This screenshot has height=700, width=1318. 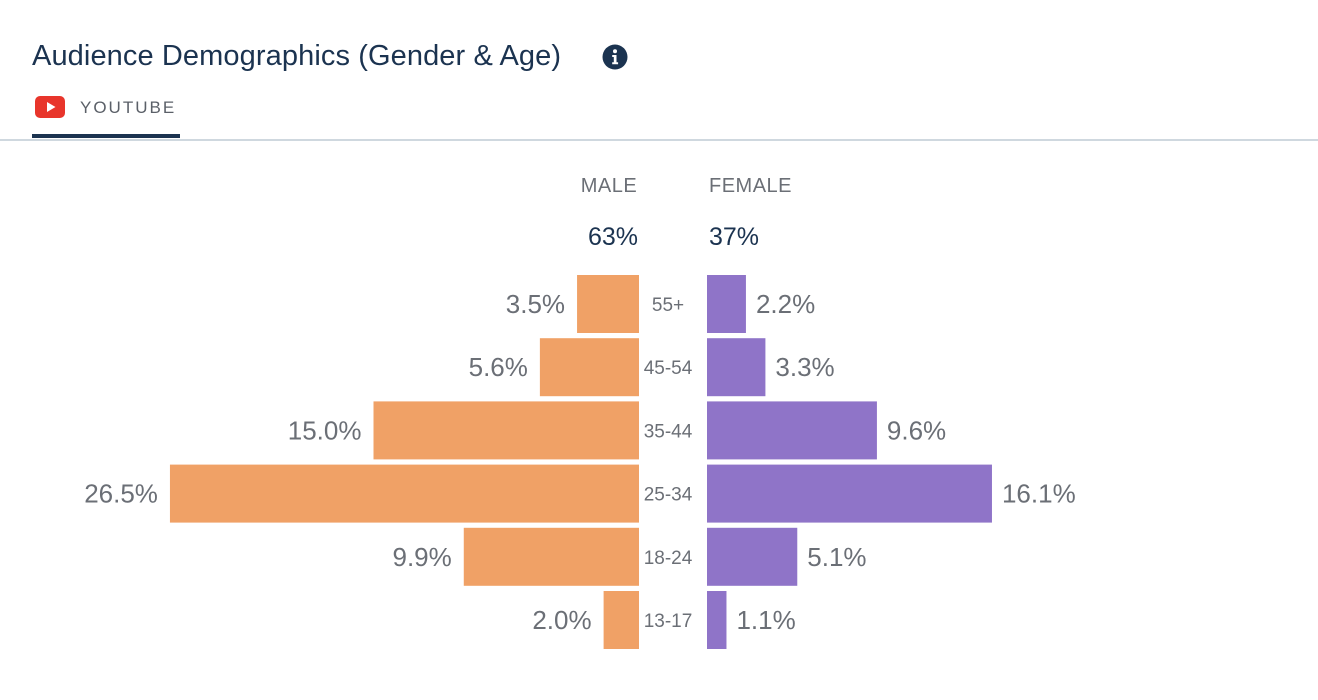 I want to click on male-bar-55plus, so click(x=608, y=304).